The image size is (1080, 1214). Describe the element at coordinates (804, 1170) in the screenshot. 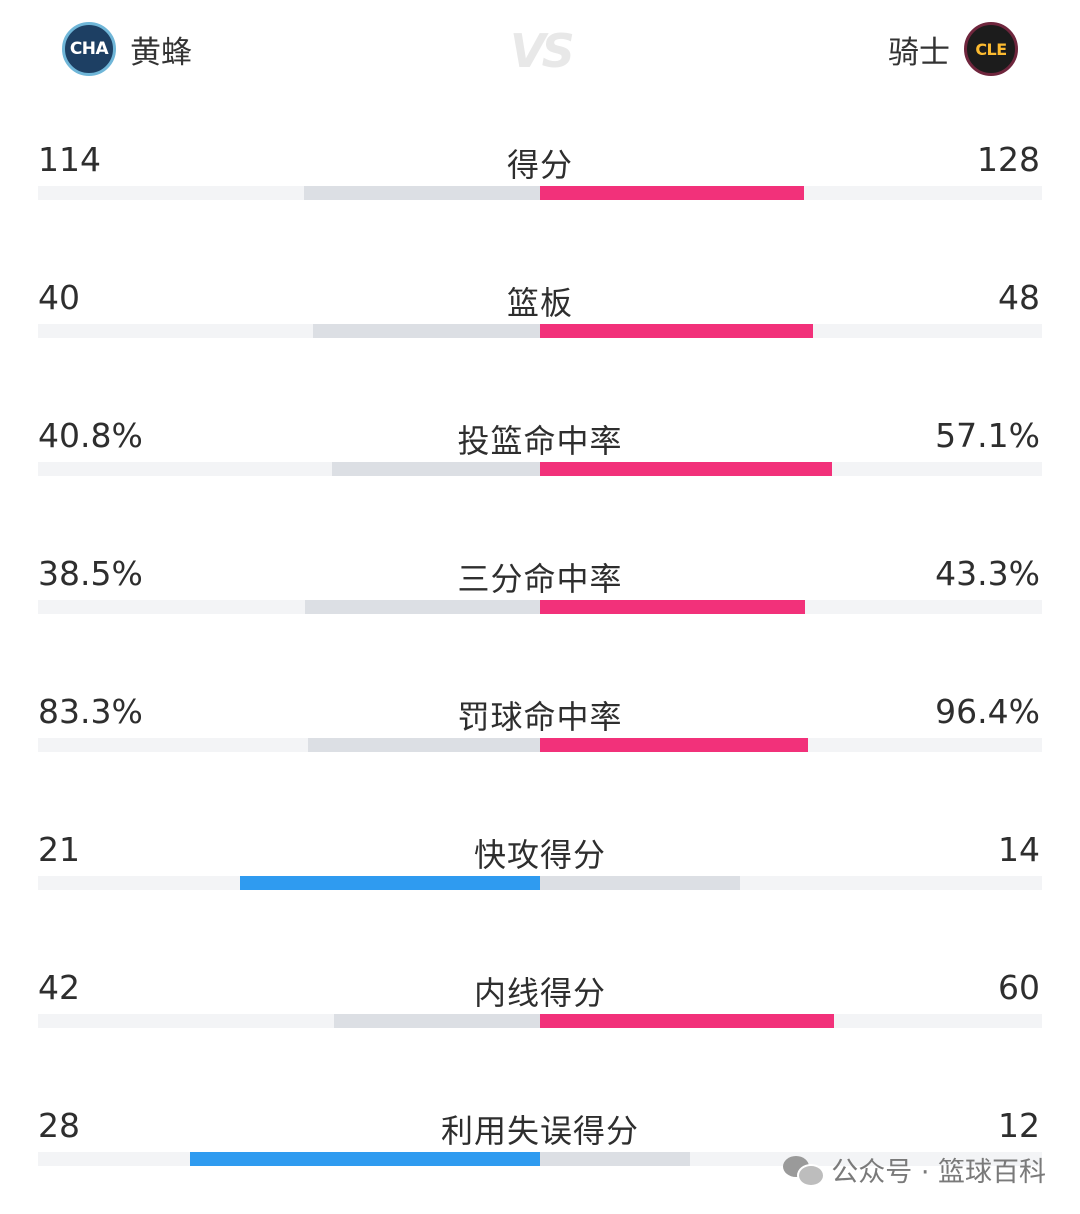

I see `wechat-icon` at that location.